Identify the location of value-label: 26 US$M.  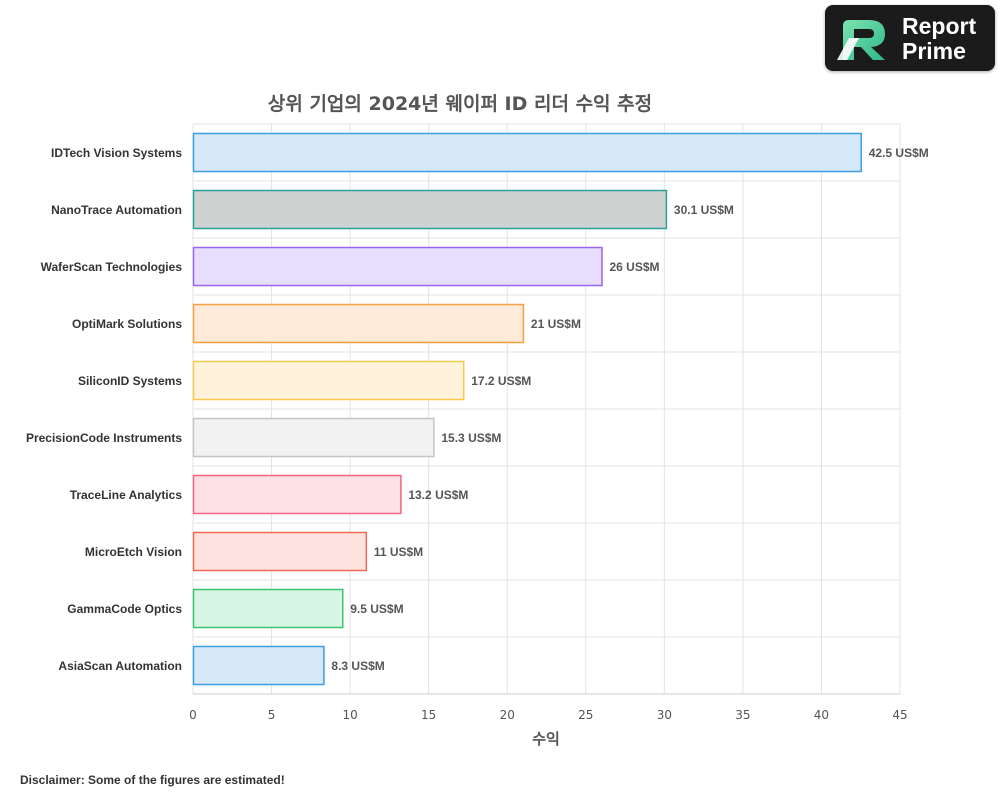
(634, 267).